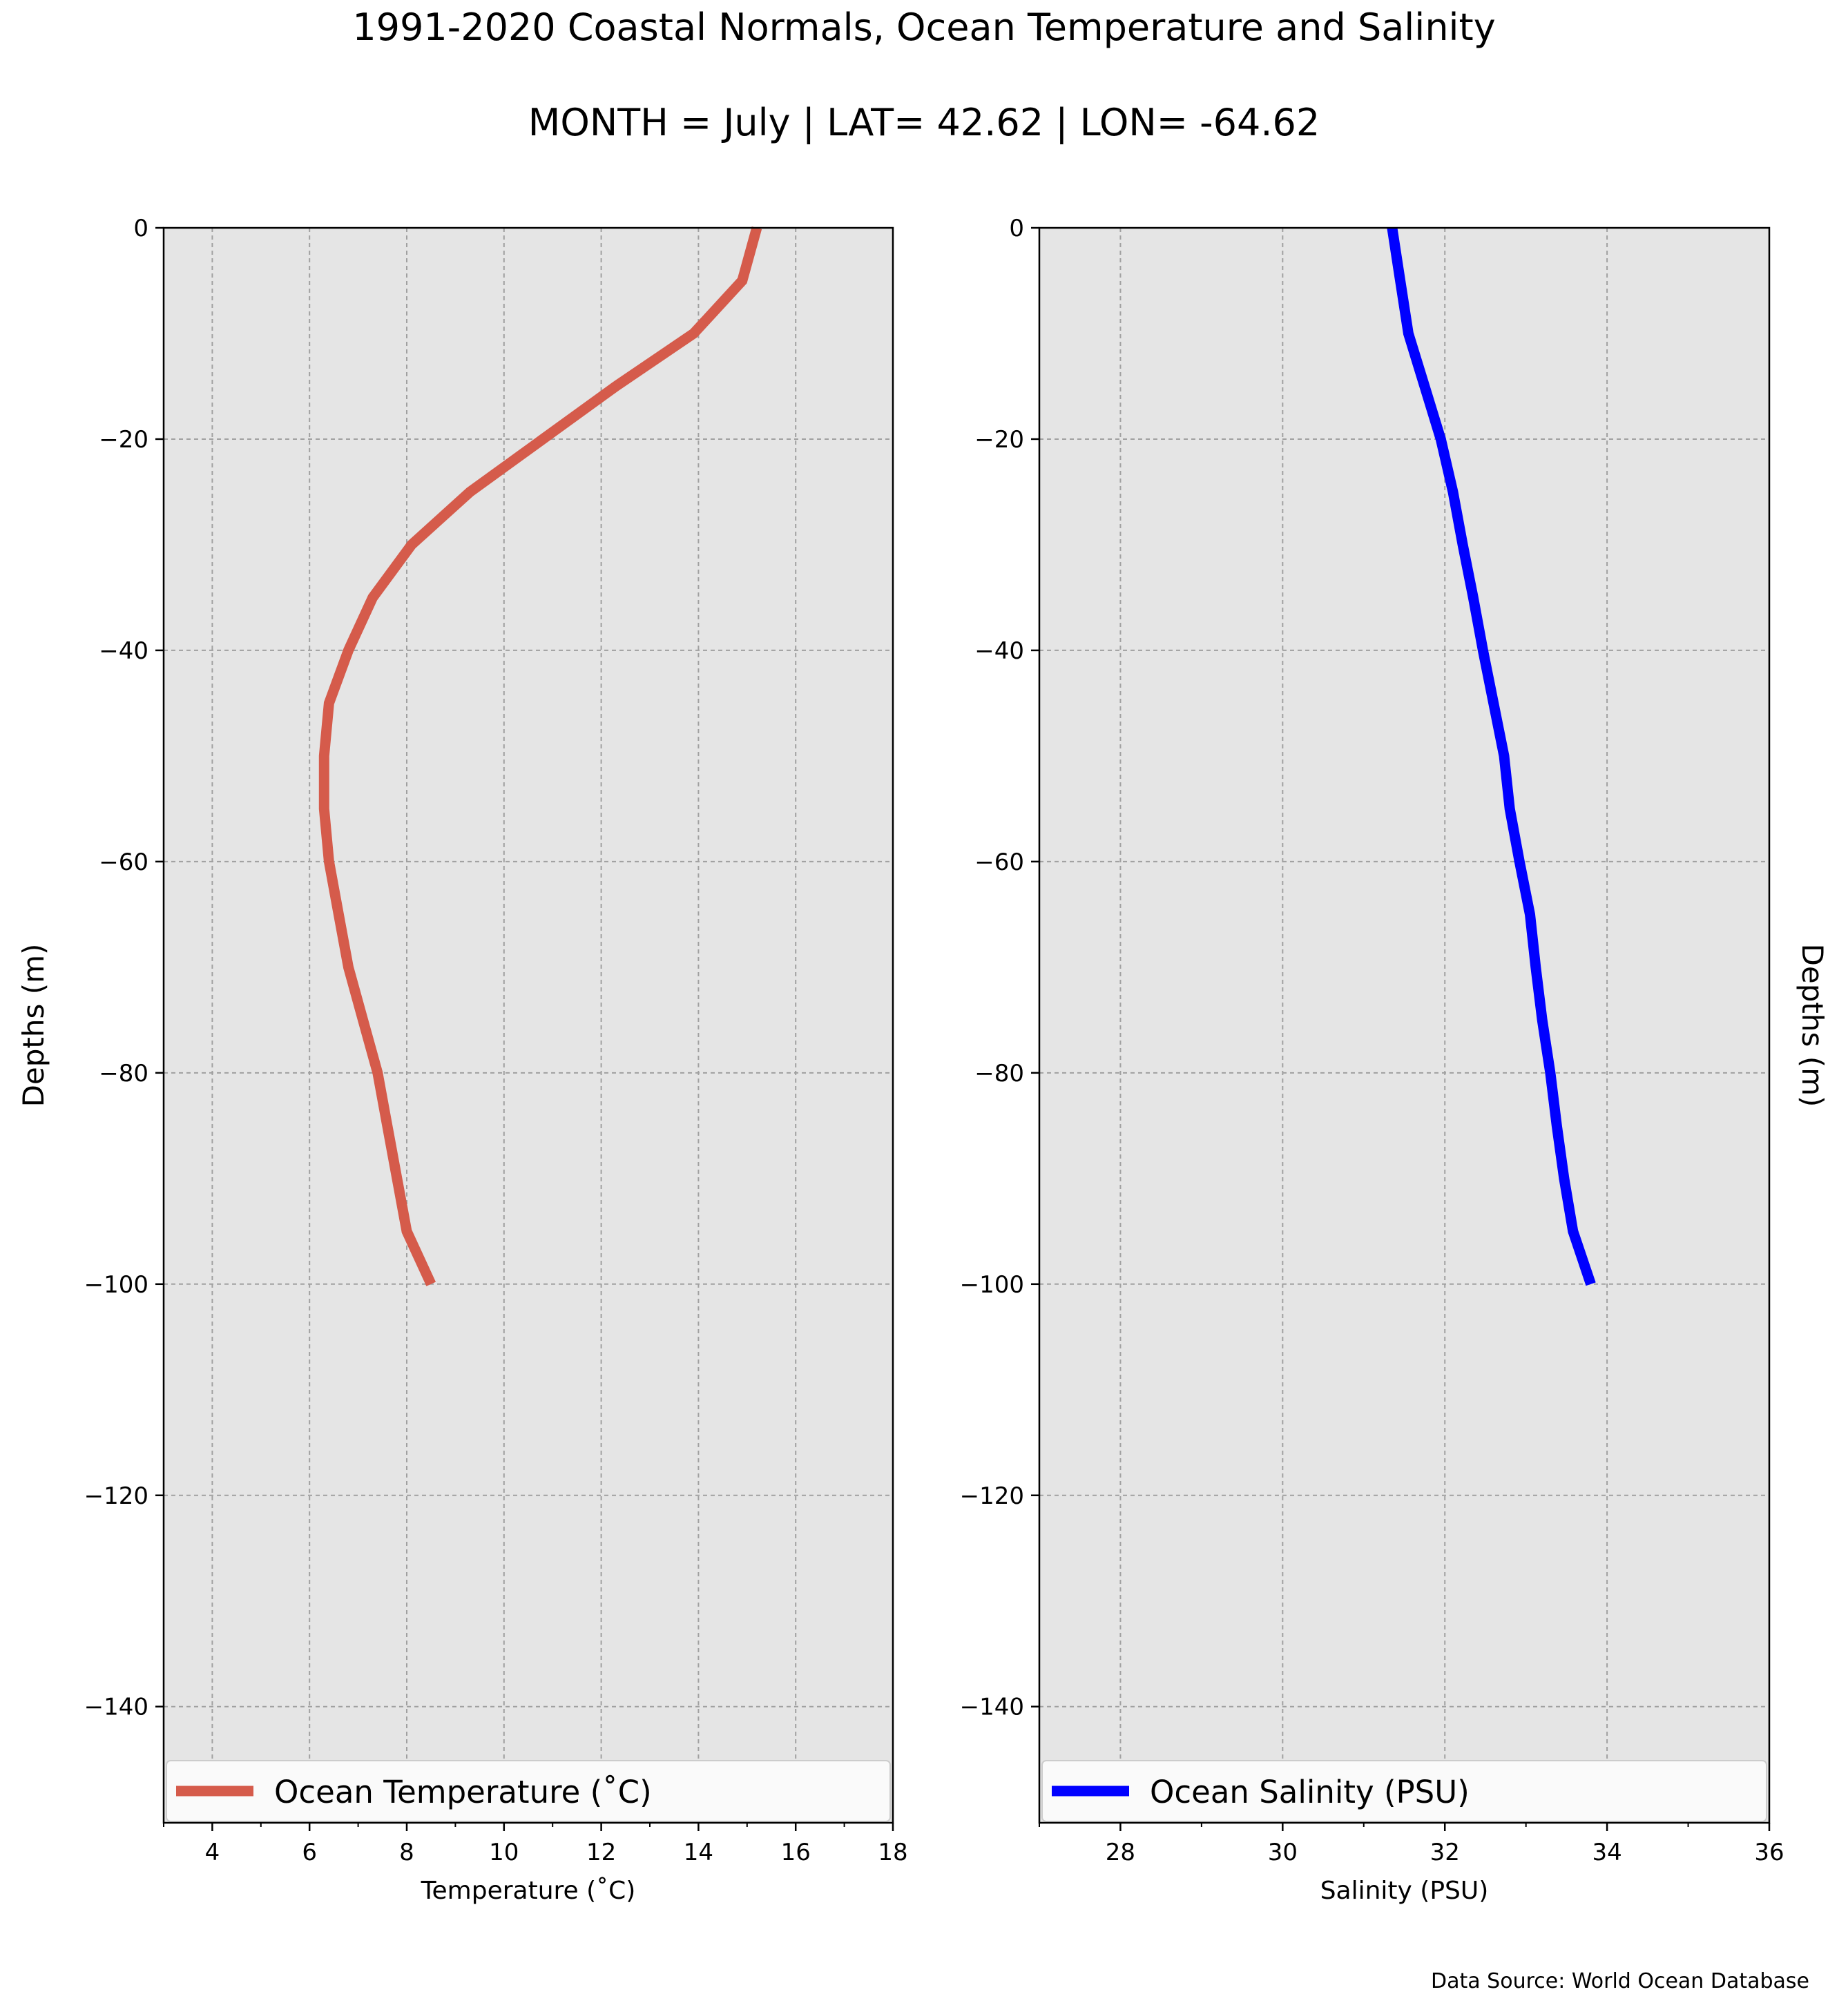  I want to click on chart-subtitle: MONTH = July | LAT= 42.62 | LON= -64.62, so click(924, 122).